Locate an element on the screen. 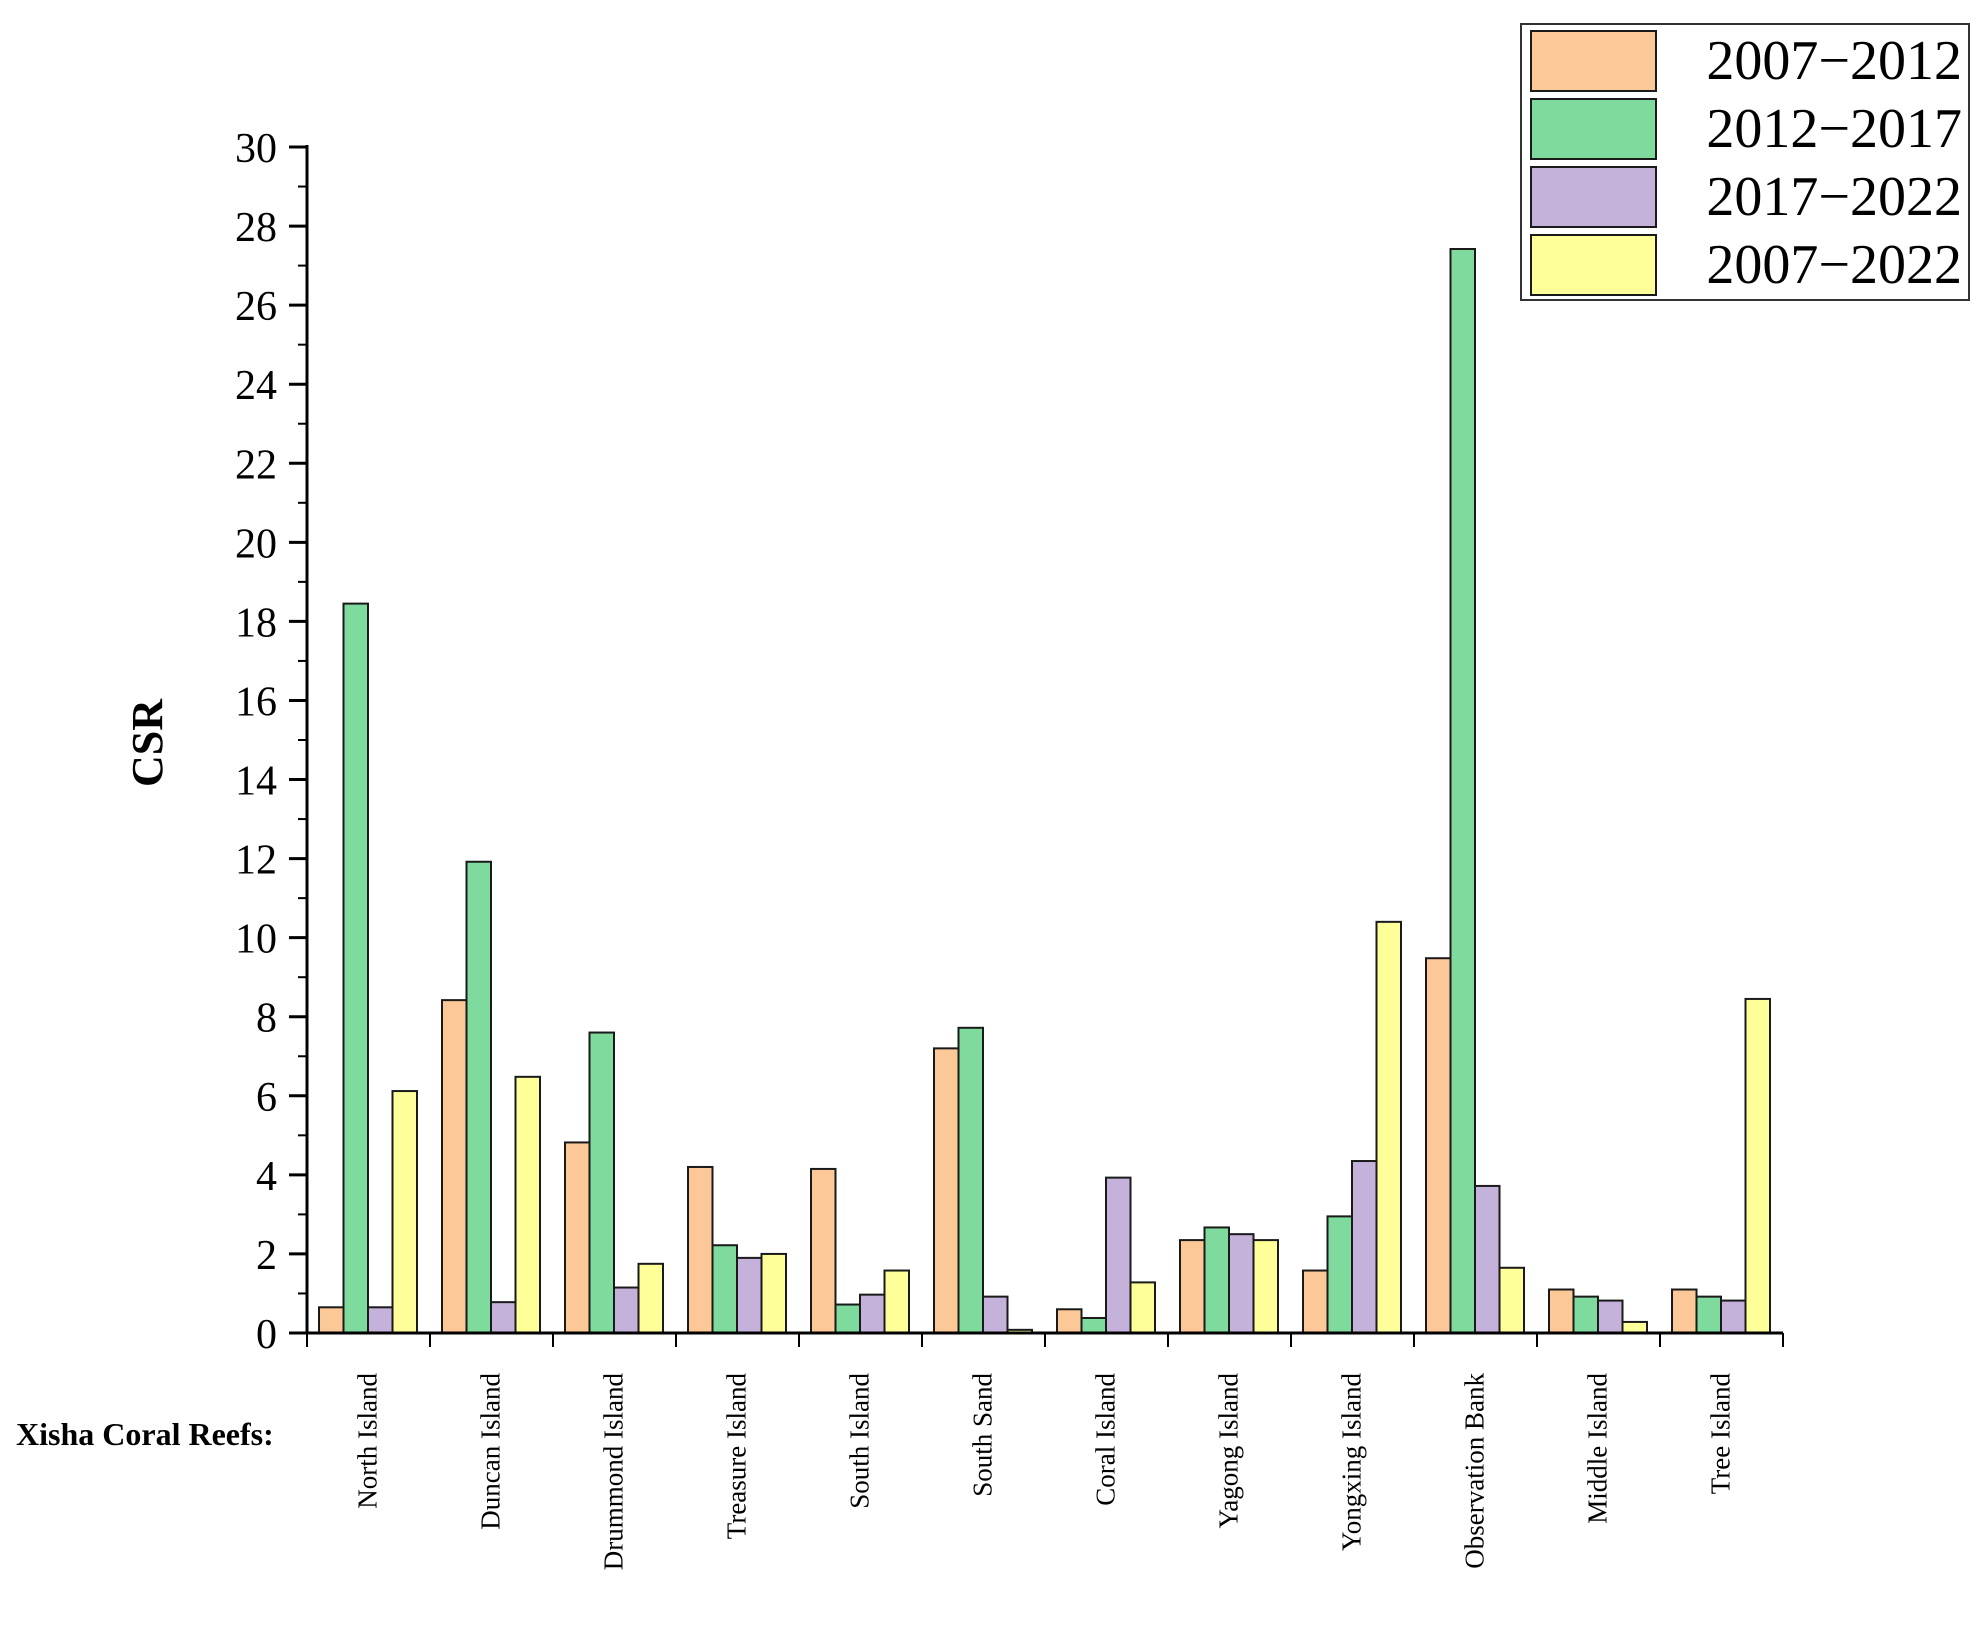 The width and height of the screenshot is (1981, 1627). x-tick-label: Tree Island is located at coordinates (1721, 1434).